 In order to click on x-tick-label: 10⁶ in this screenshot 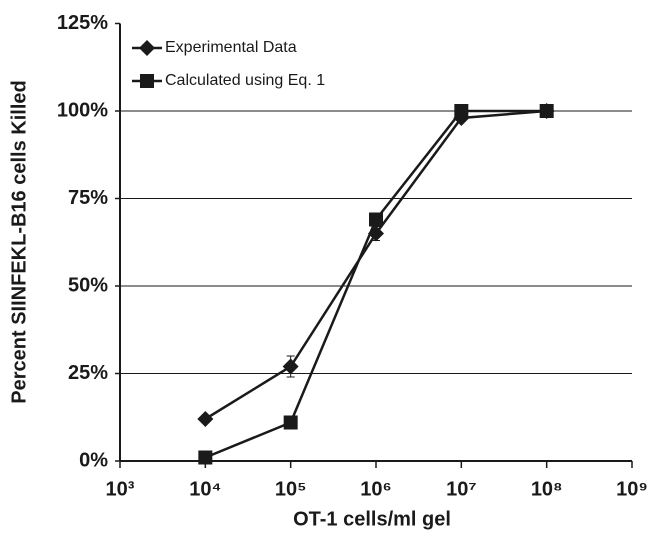, I will do `click(375, 489)`.